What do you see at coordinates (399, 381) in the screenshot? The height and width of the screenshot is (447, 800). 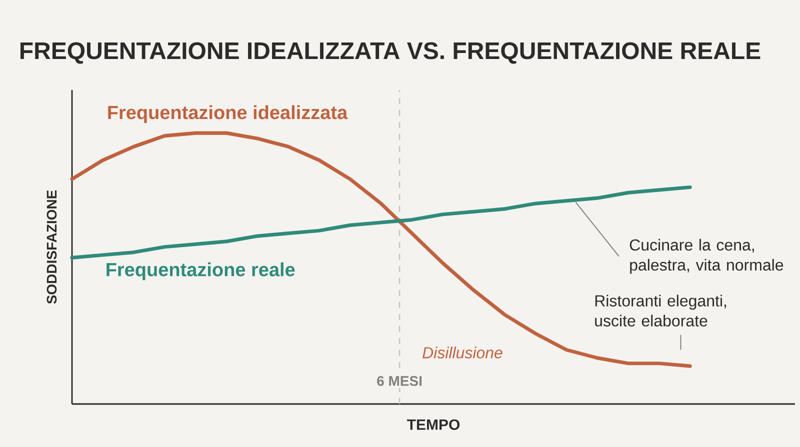 I see `annotation: 6 MESI` at bounding box center [399, 381].